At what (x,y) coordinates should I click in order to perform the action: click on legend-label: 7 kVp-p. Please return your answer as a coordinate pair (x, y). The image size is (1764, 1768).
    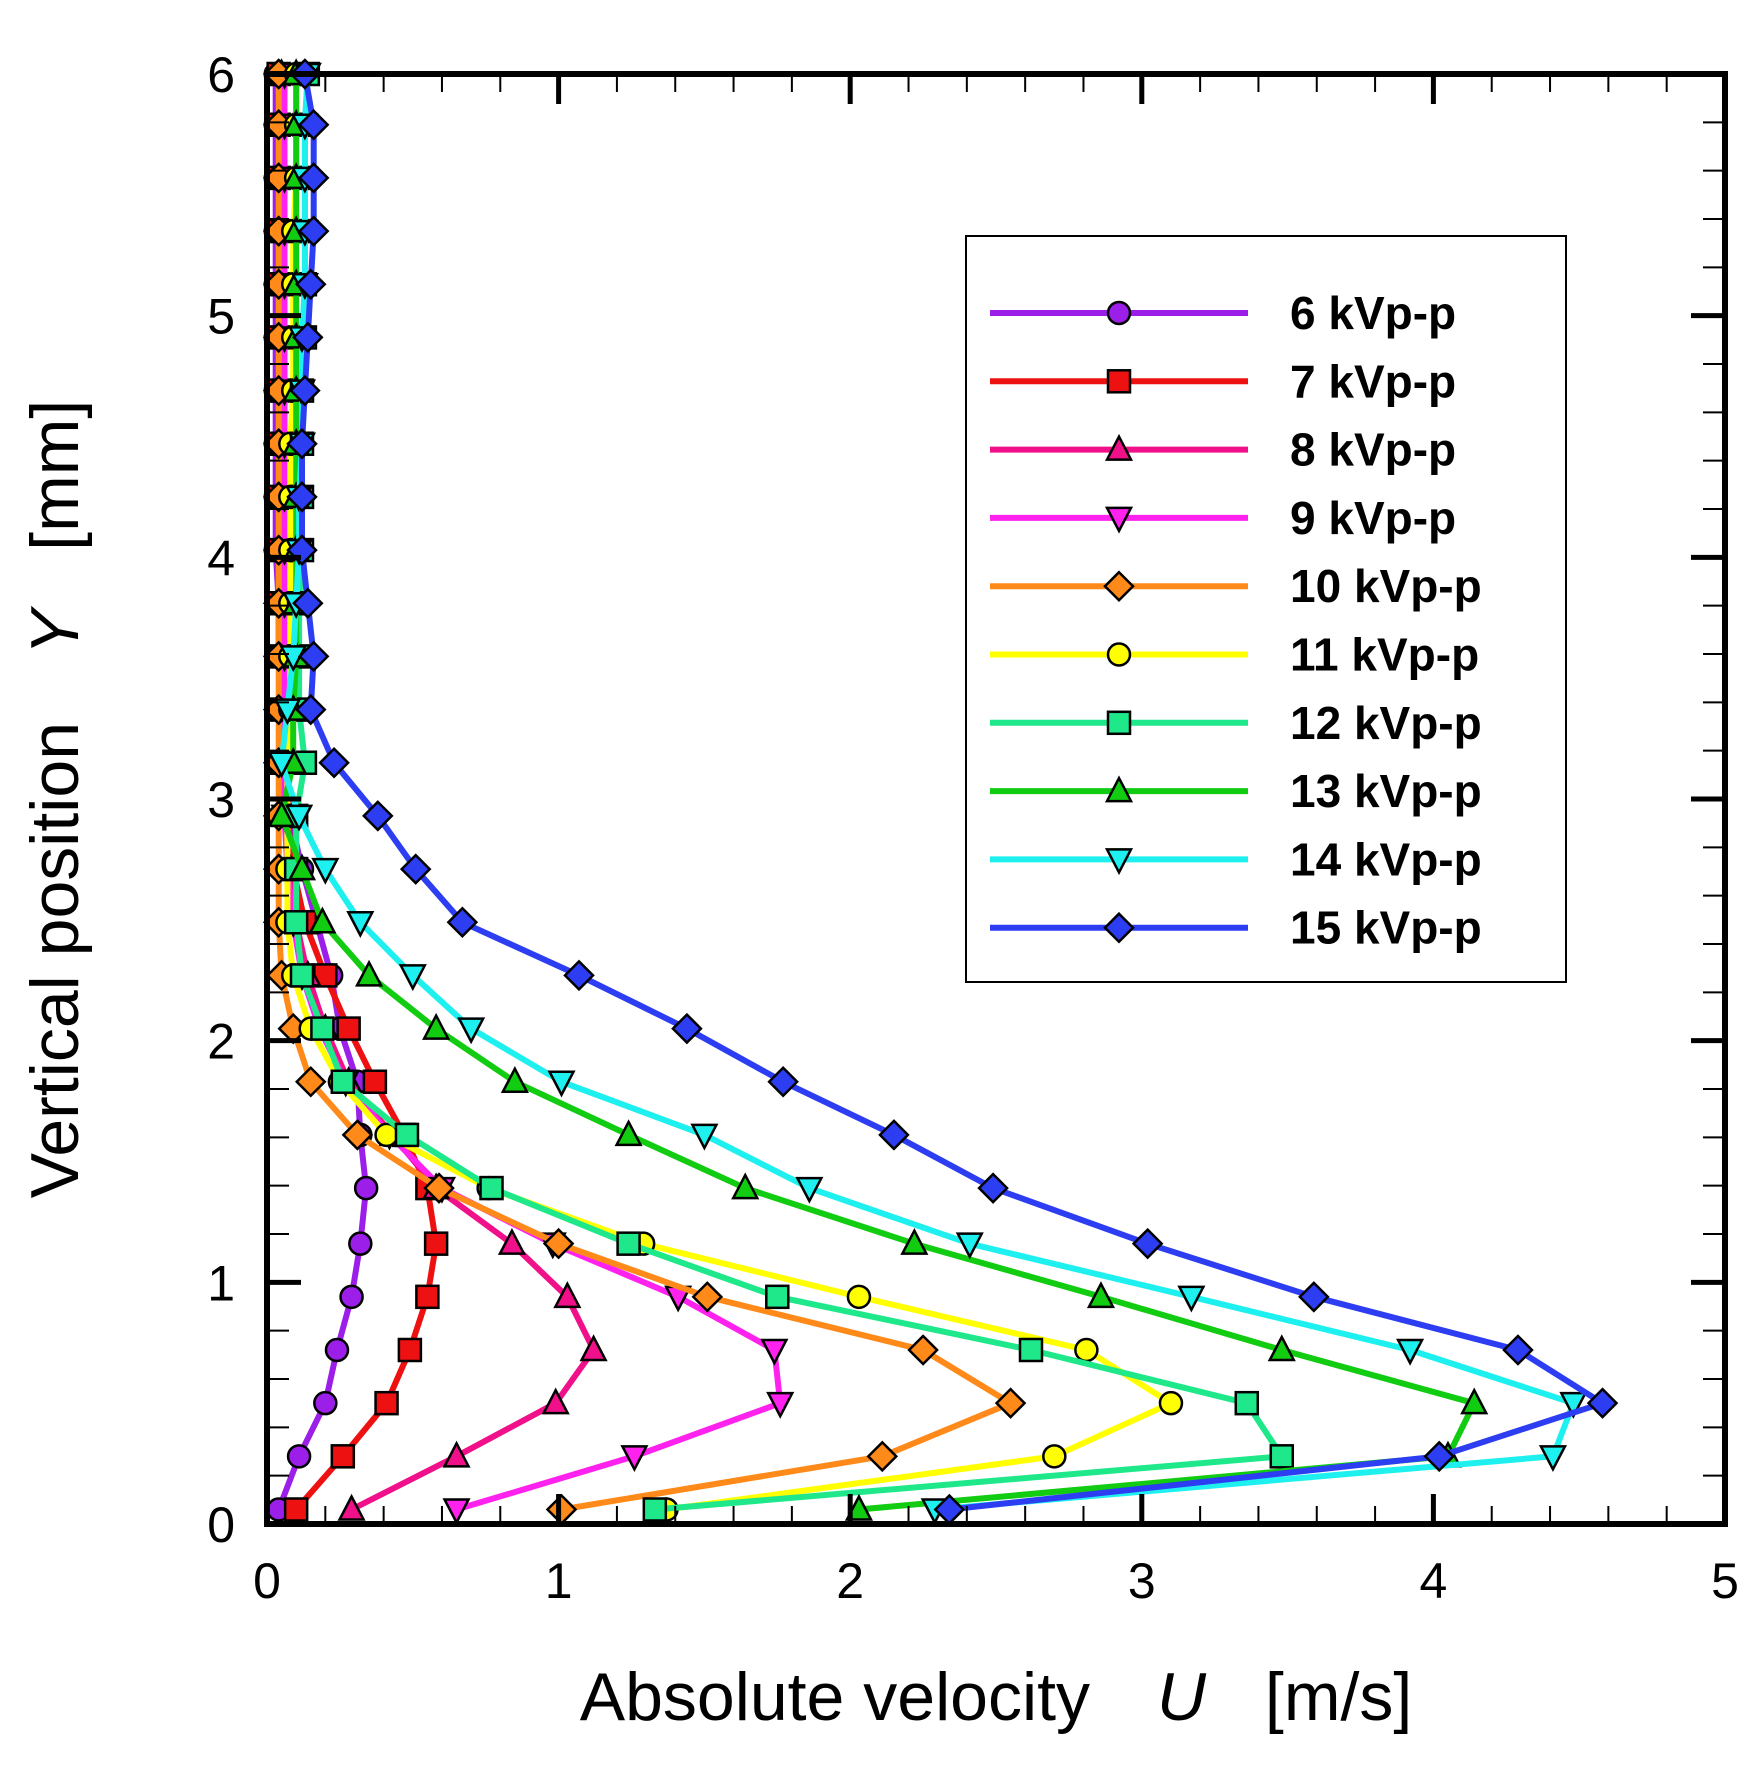
    Looking at the image, I should click on (1373, 381).